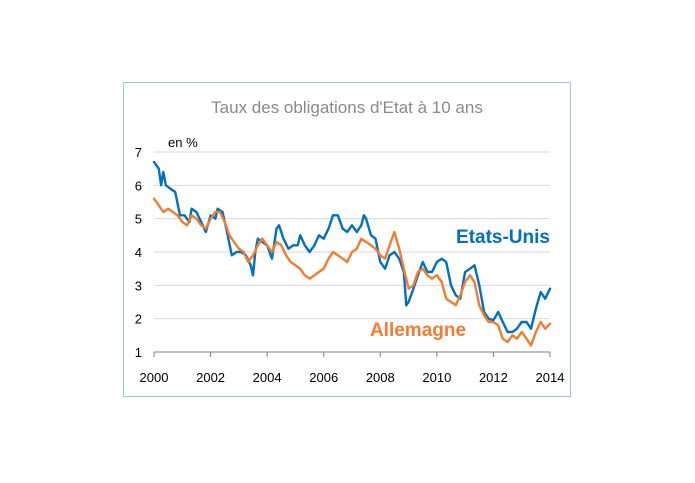 The width and height of the screenshot is (695, 483). Describe the element at coordinates (210, 377) in the screenshot. I see `x-tick-label: 2002` at that location.